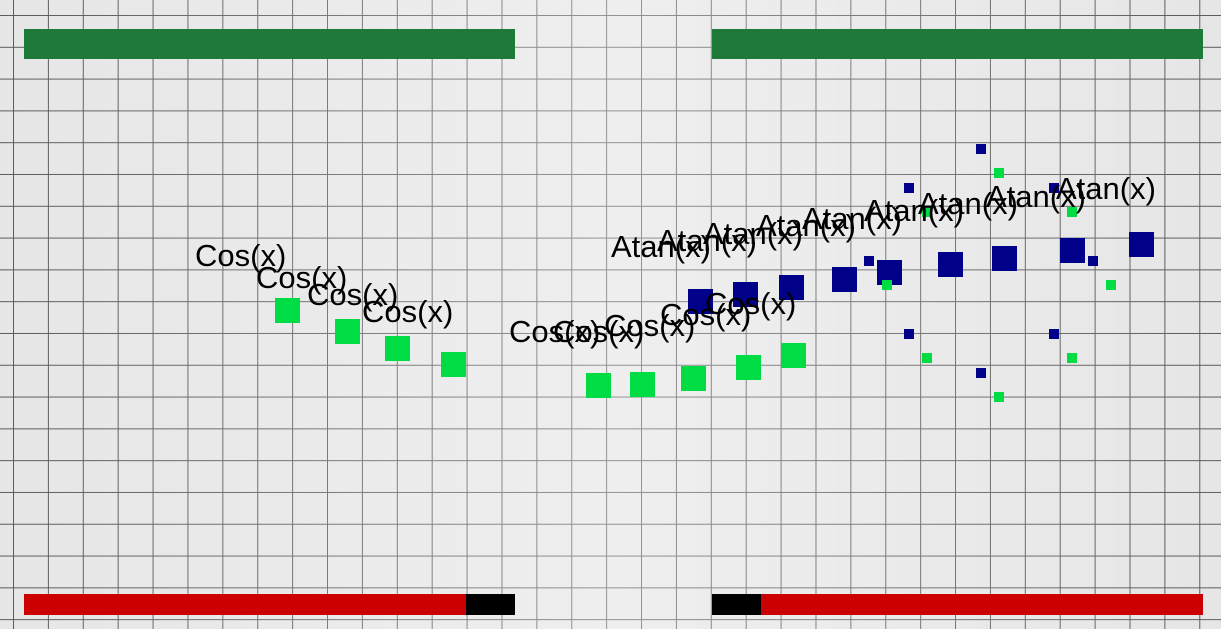 The image size is (1221, 629). What do you see at coordinates (269, 44) in the screenshot?
I see `left-top-bar` at bounding box center [269, 44].